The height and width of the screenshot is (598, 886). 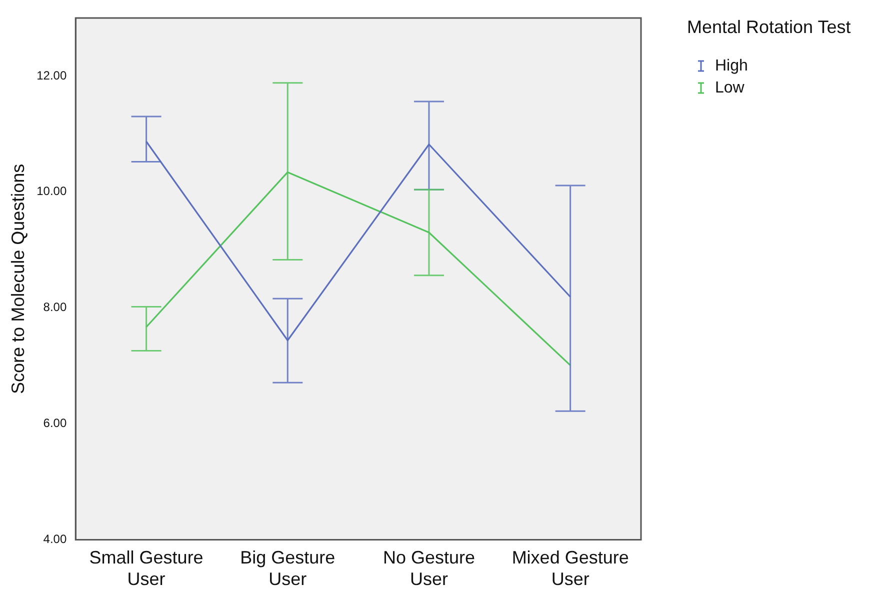 I want to click on legend-title: Mental Rotation Test, so click(x=769, y=26).